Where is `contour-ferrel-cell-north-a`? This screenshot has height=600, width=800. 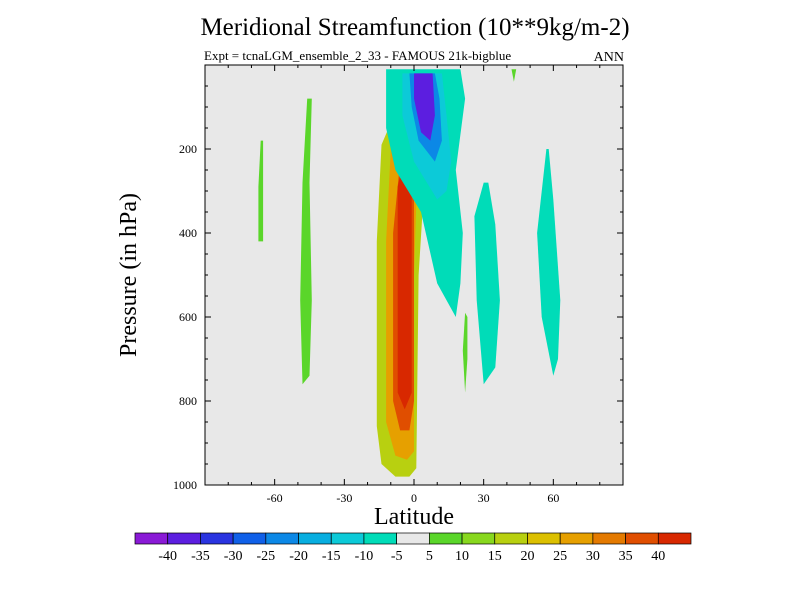
contour-ferrel-cell-north-a is located at coordinates (487, 283).